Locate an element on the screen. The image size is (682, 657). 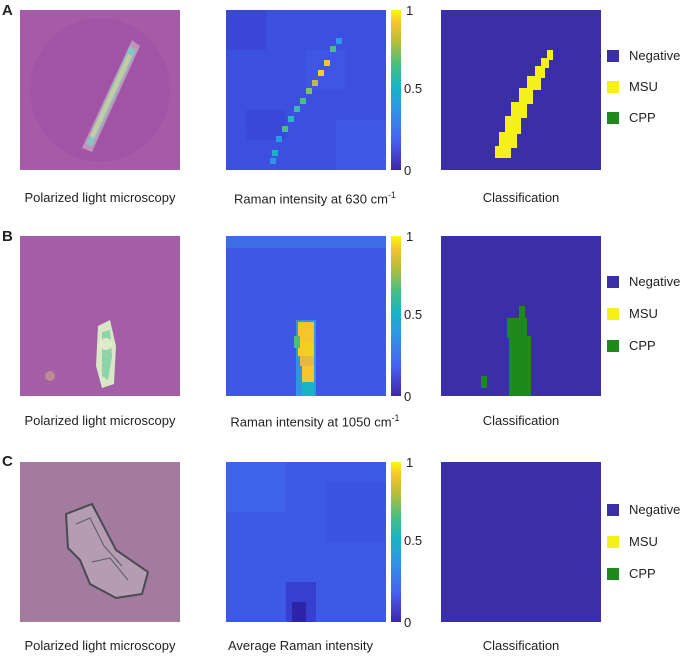
caption-heatmap-a: Raman intensity at 630 cm-1 is located at coordinates (315, 198).